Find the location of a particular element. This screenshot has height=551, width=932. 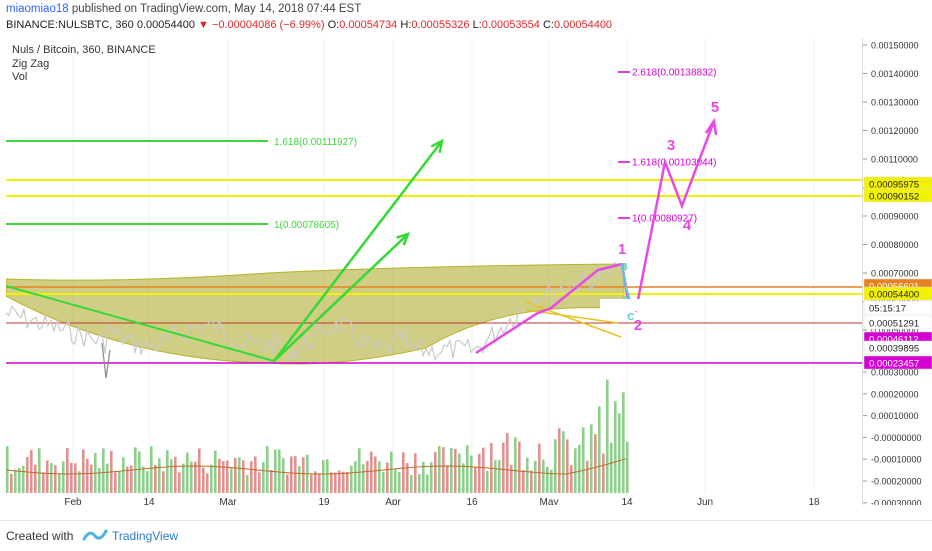

price-label-text: 0.00046112 is located at coordinates (894, 340).